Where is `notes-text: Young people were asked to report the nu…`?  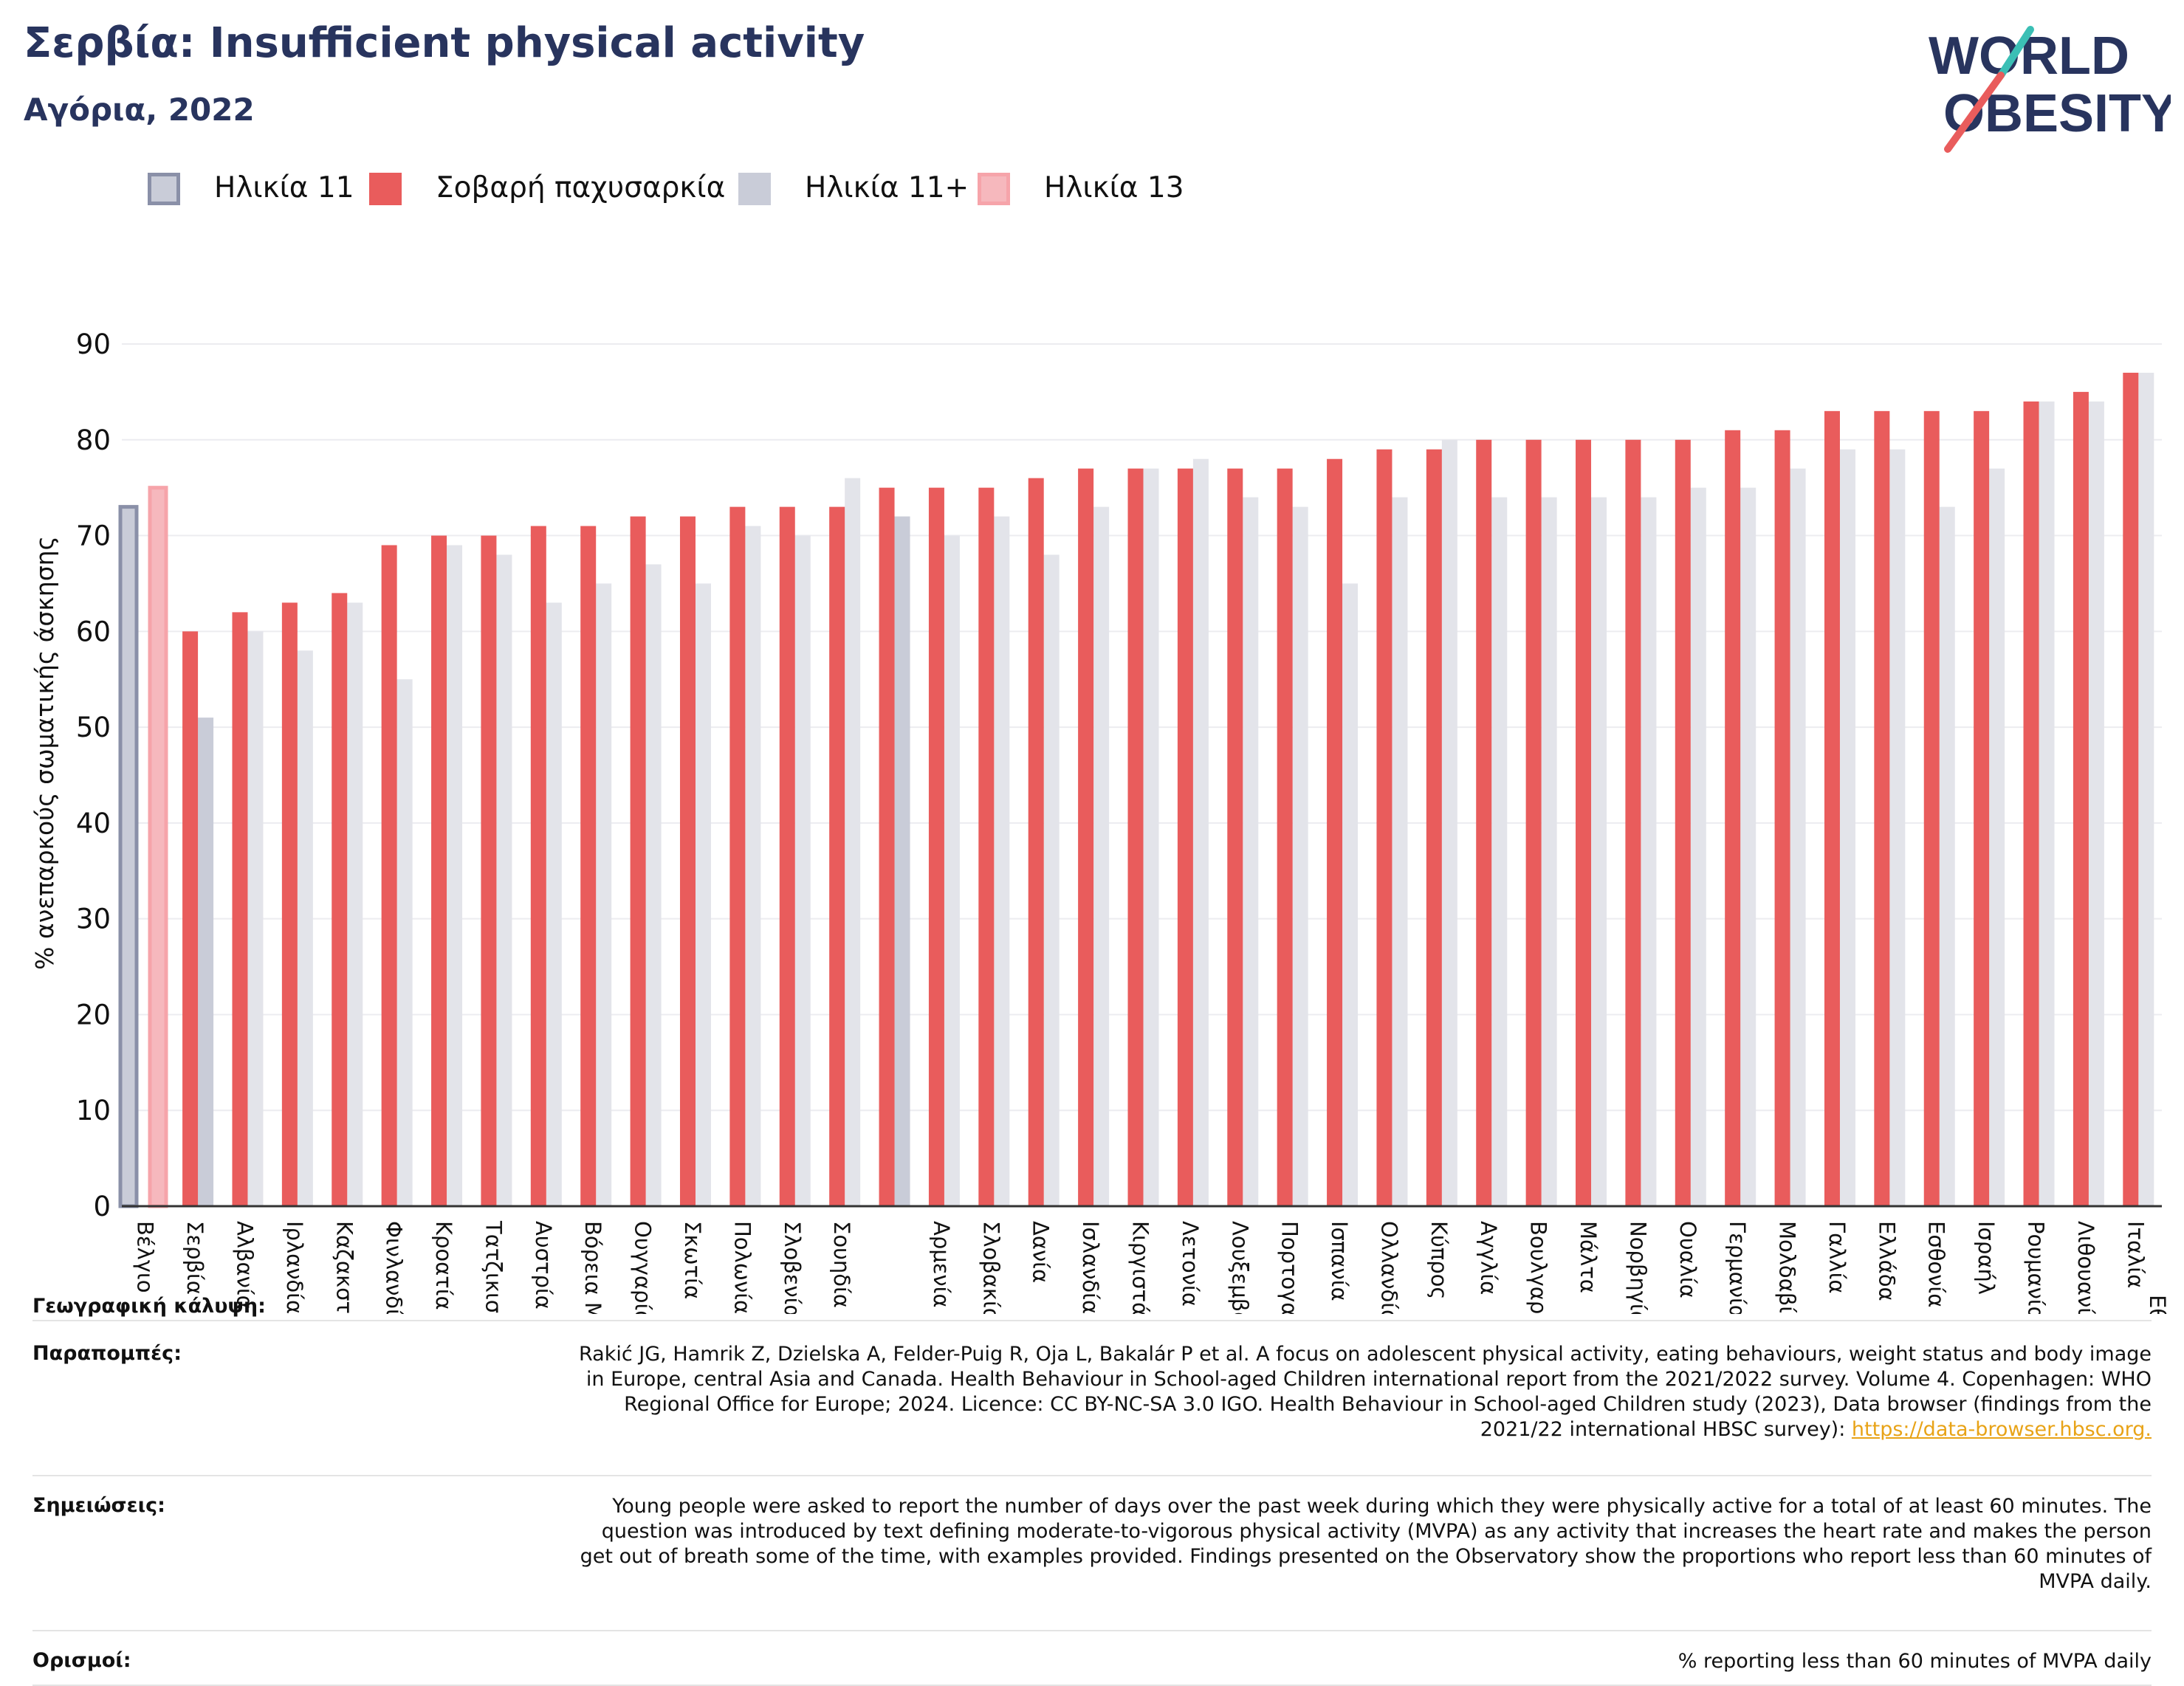
notes-text: Young people were asked to report the nu… is located at coordinates (1366, 1544).